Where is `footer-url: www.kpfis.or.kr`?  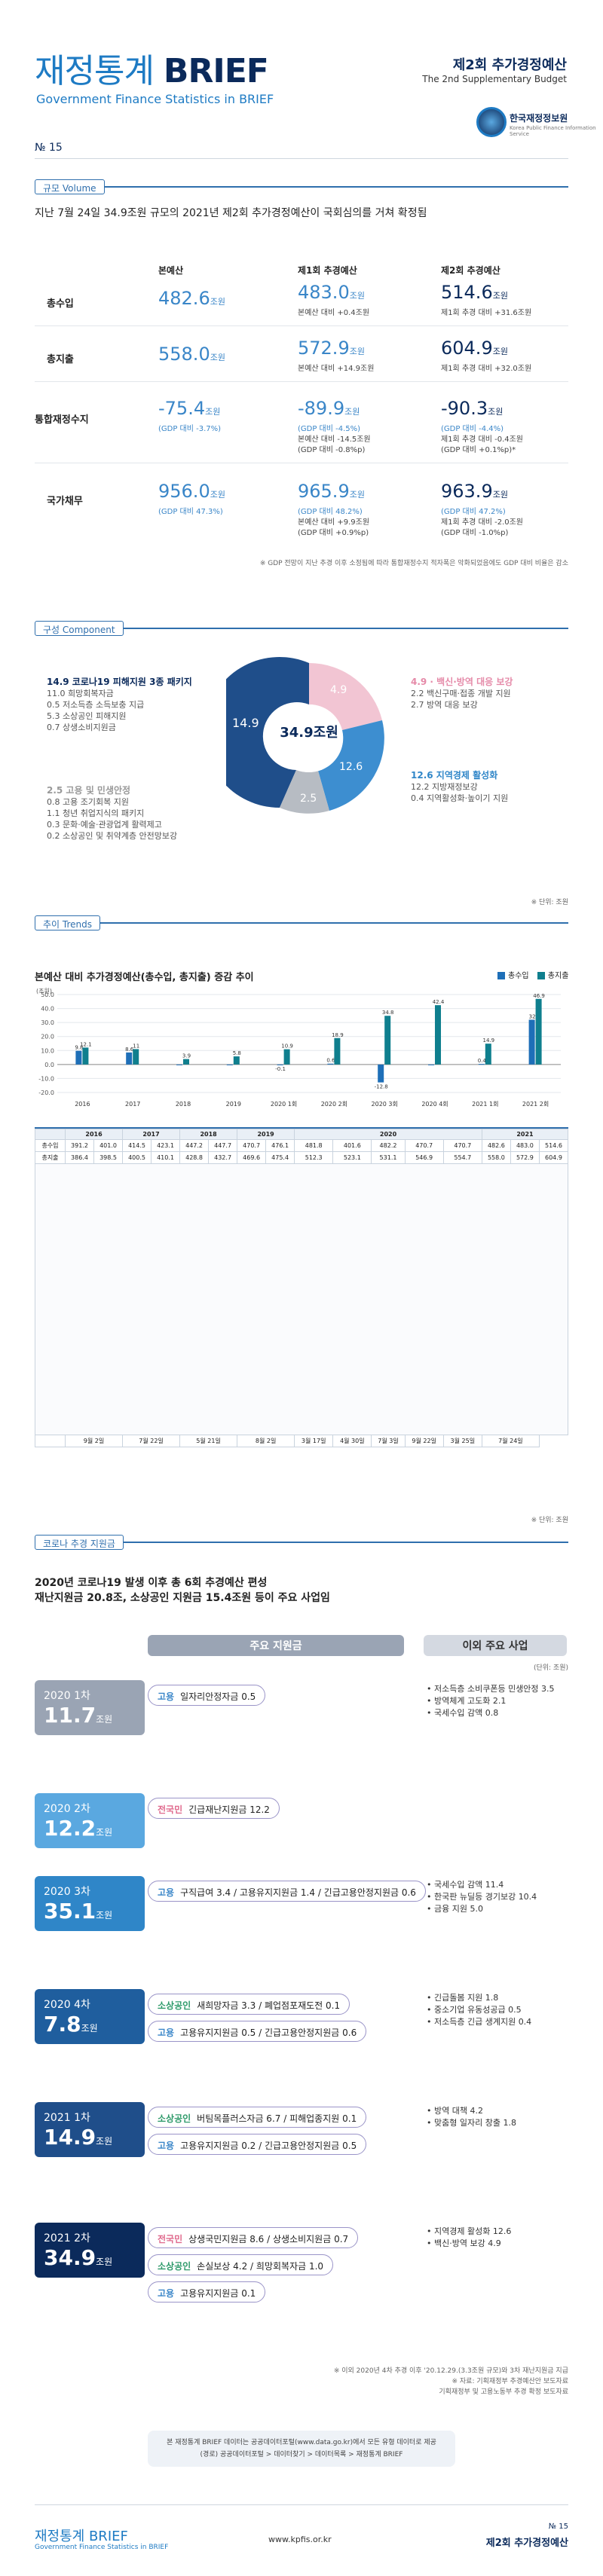
footer-url: www.kpfis.or.kr is located at coordinates (300, 2539).